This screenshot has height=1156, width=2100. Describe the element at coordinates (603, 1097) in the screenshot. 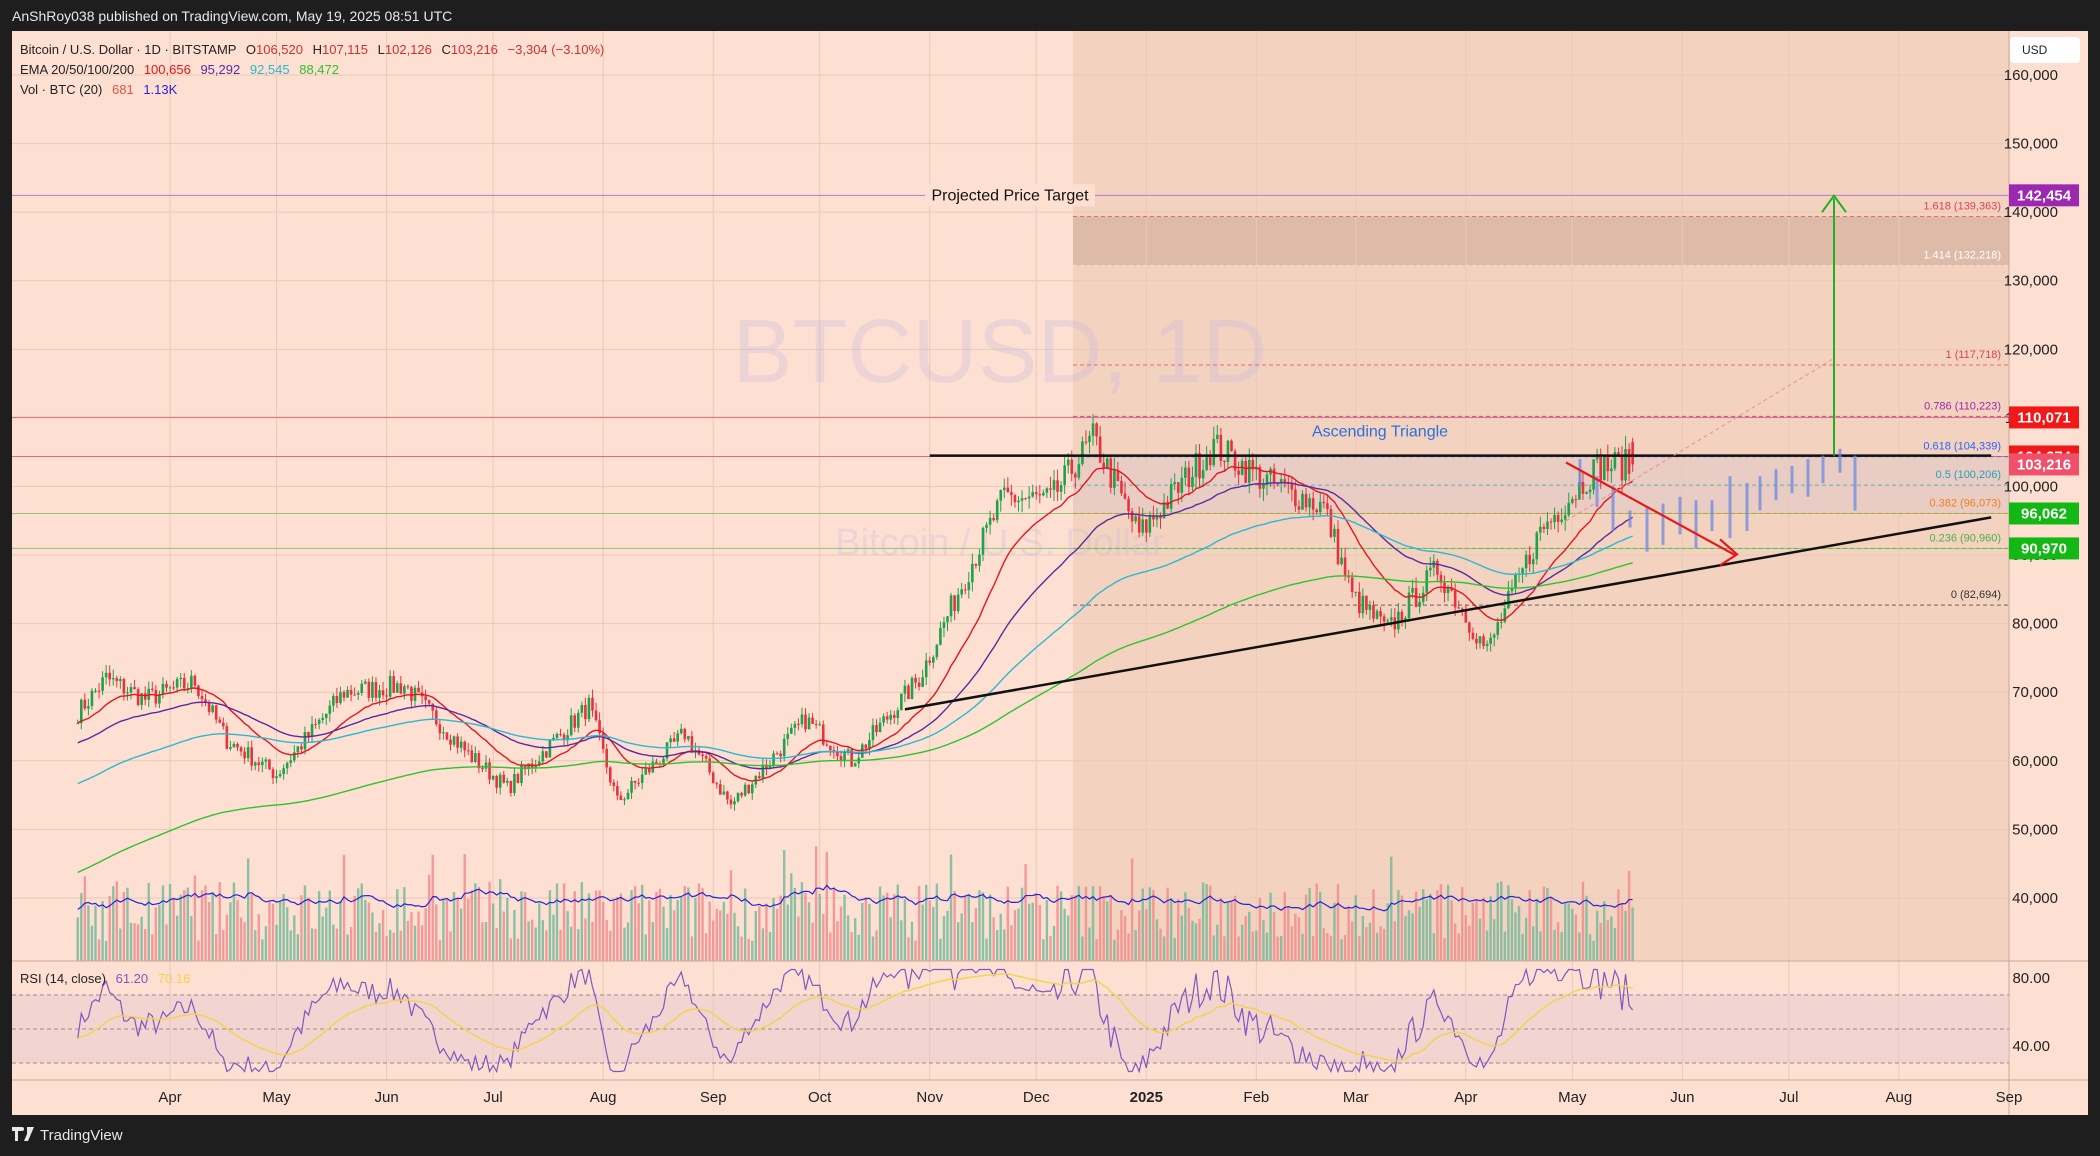

I see `time-tick: Aug` at that location.